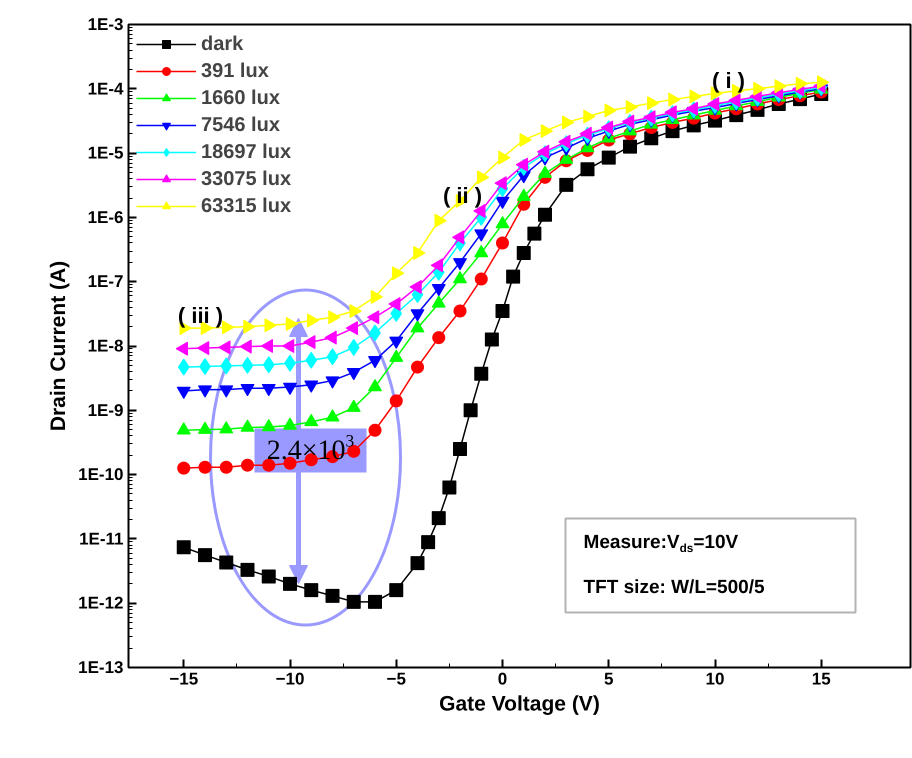 This screenshot has height=758, width=912. What do you see at coordinates (101, 667) in the screenshot?
I see `y-tick-label: 1E-13` at bounding box center [101, 667].